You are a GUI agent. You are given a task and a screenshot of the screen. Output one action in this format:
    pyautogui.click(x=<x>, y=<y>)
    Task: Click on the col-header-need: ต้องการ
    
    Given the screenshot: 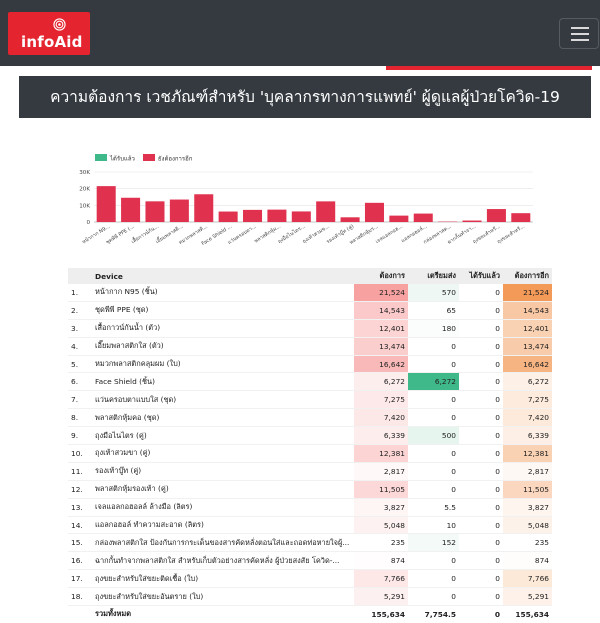 What is the action you would take?
    pyautogui.click(x=381, y=276)
    